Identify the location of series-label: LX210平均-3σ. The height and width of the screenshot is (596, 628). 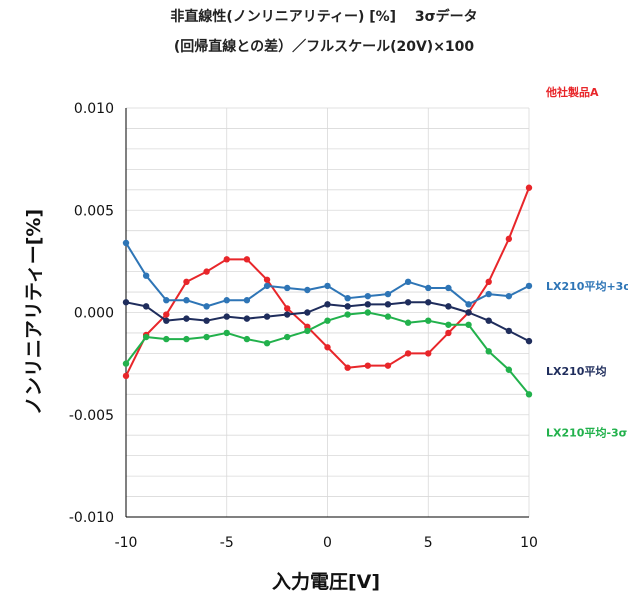
(586, 432).